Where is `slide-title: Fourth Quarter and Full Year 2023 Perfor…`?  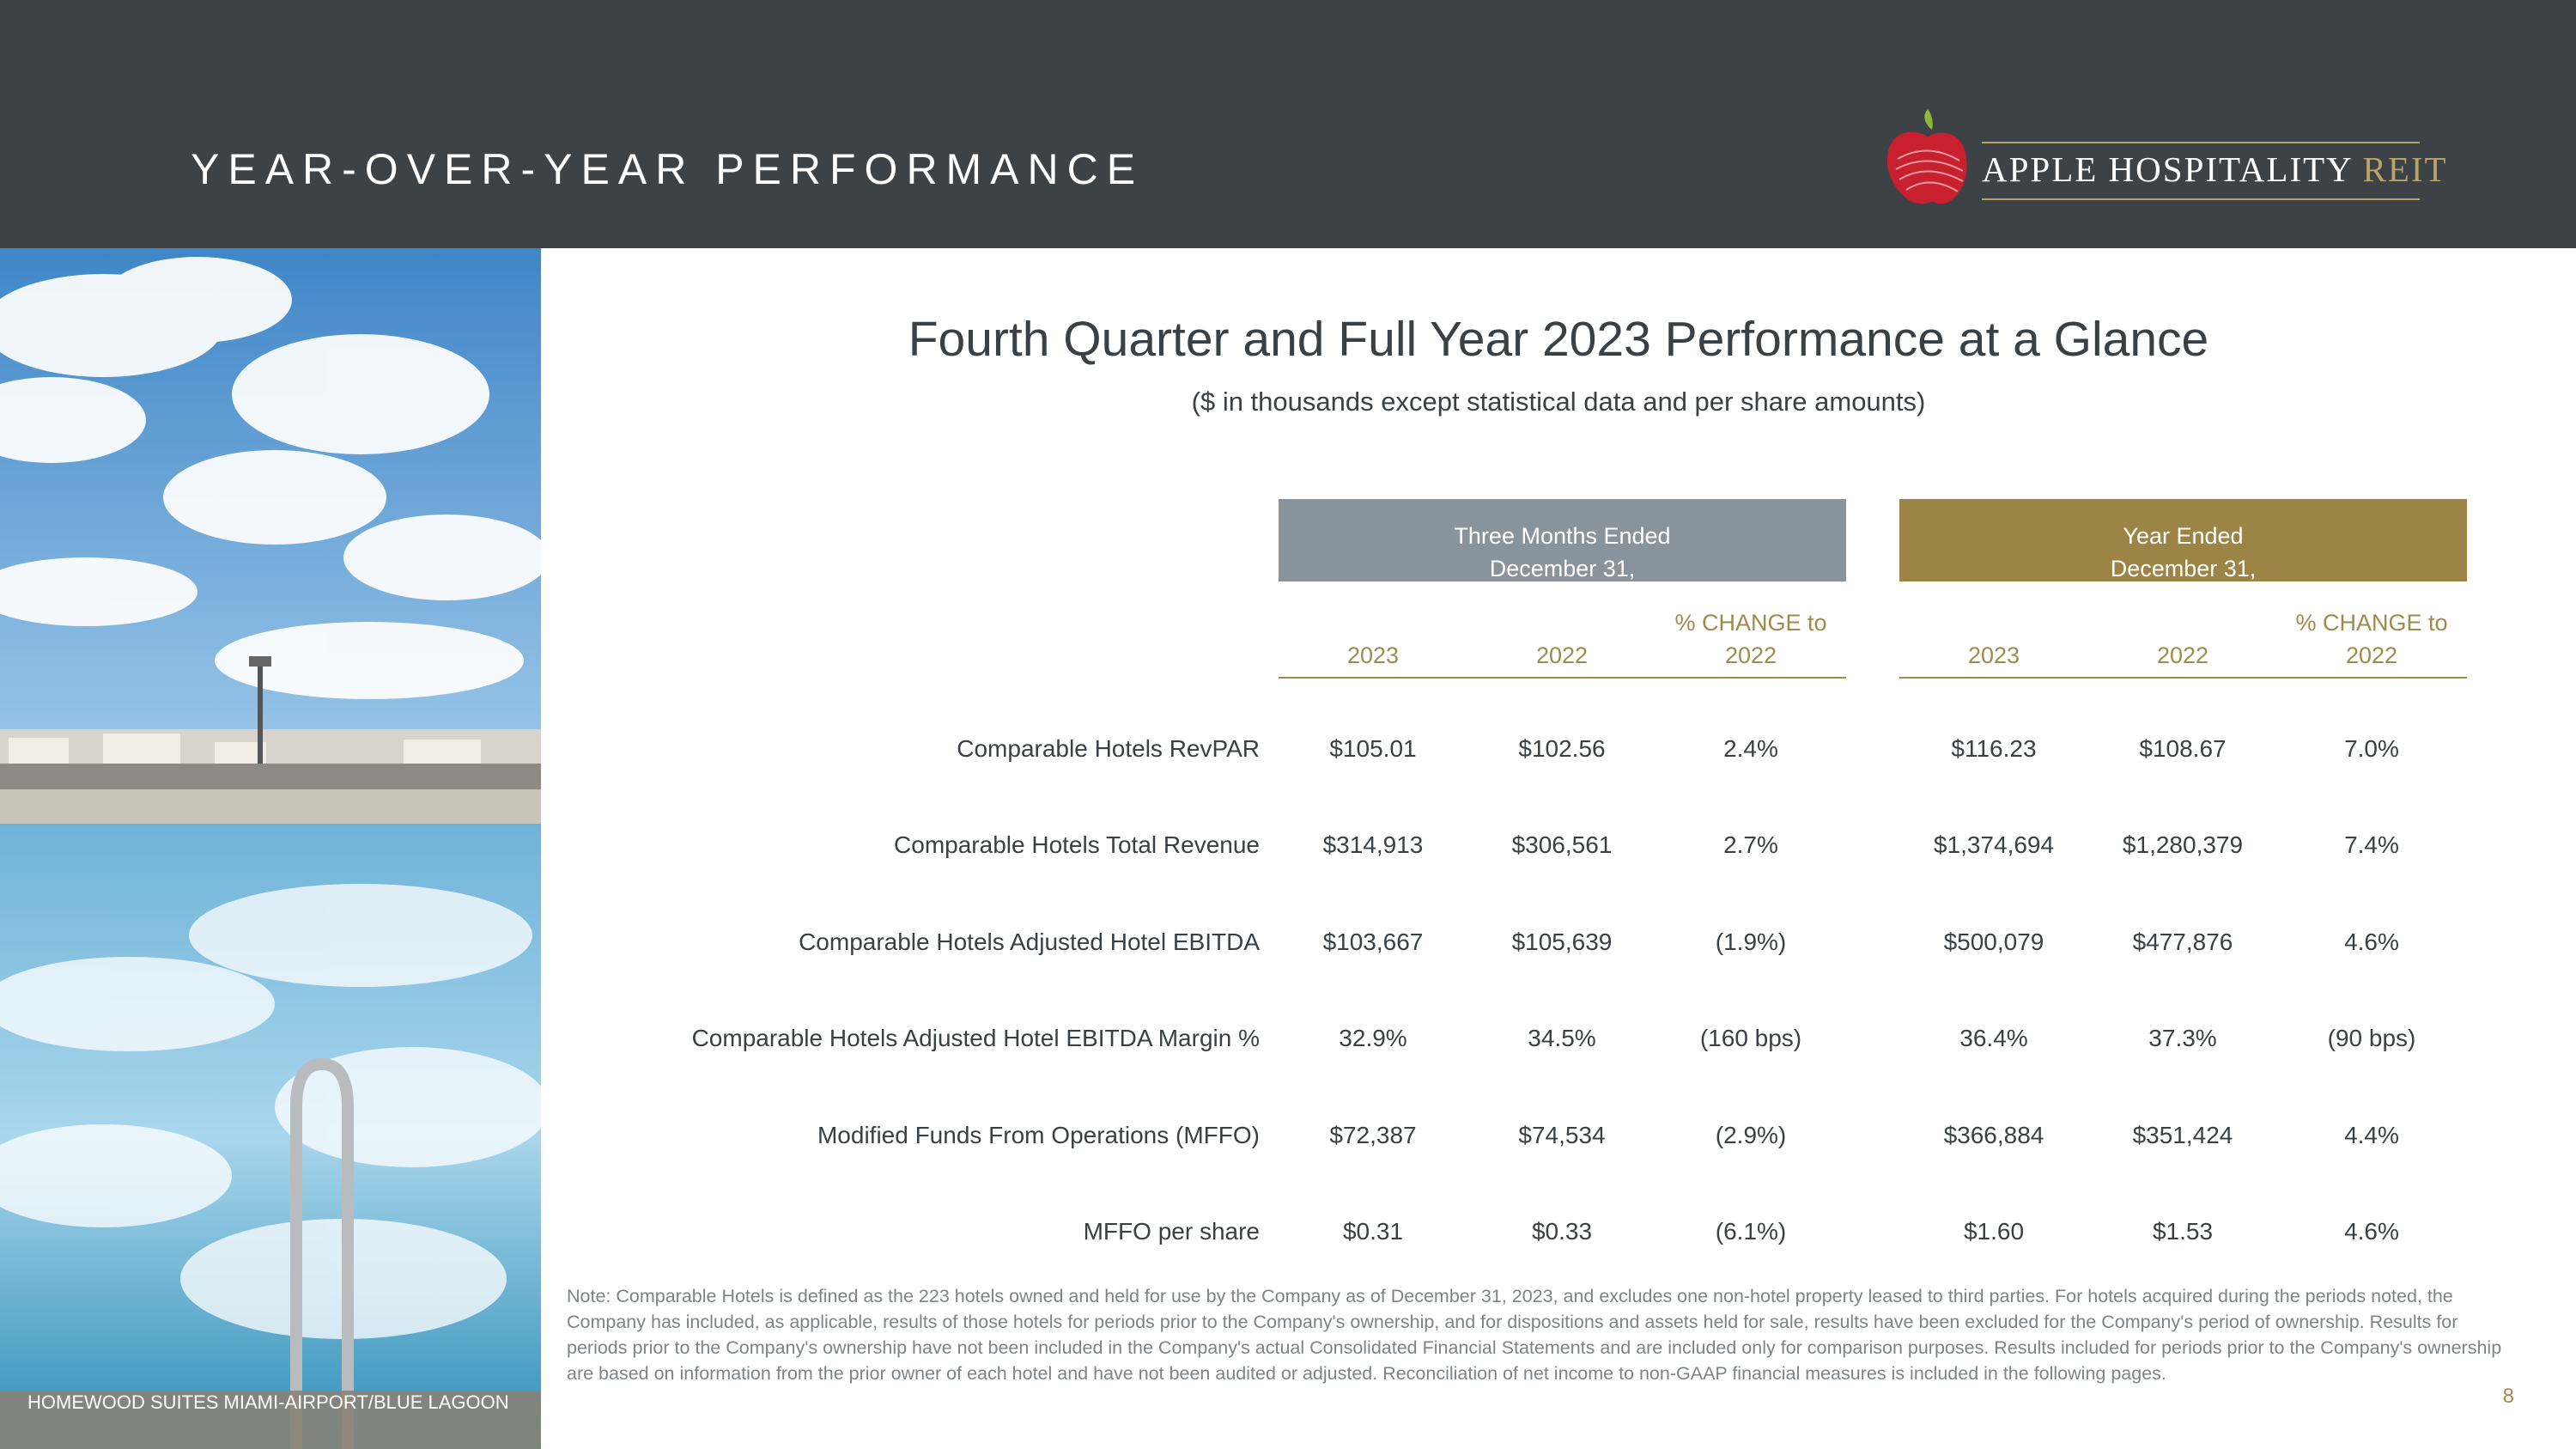
slide-title: Fourth Quarter and Full Year 2023 Perfor… is located at coordinates (1558, 339).